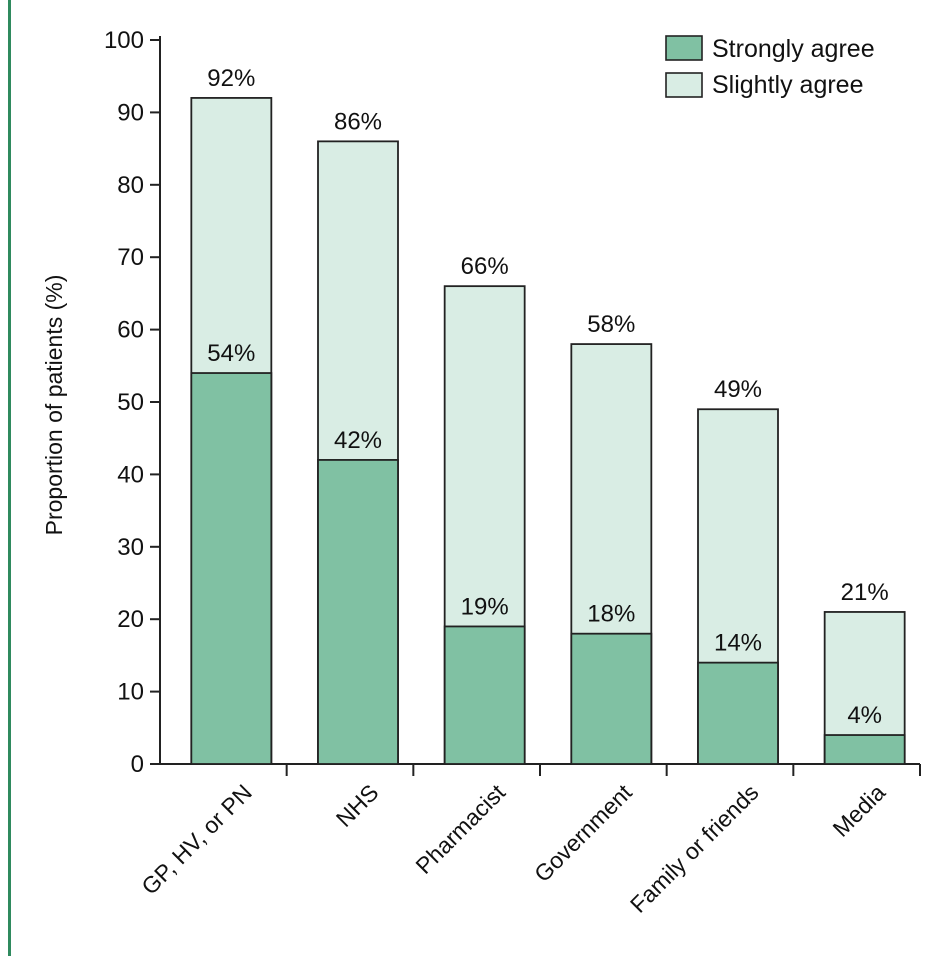  What do you see at coordinates (130, 402) in the screenshot?
I see `y-tick-label: 50` at bounding box center [130, 402].